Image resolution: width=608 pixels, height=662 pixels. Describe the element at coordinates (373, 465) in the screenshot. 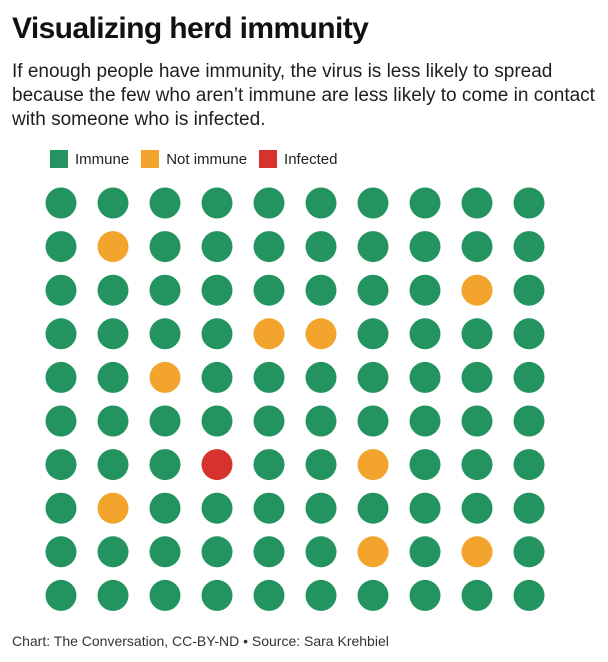

I see `dot-not-immune-r7-c7` at that location.